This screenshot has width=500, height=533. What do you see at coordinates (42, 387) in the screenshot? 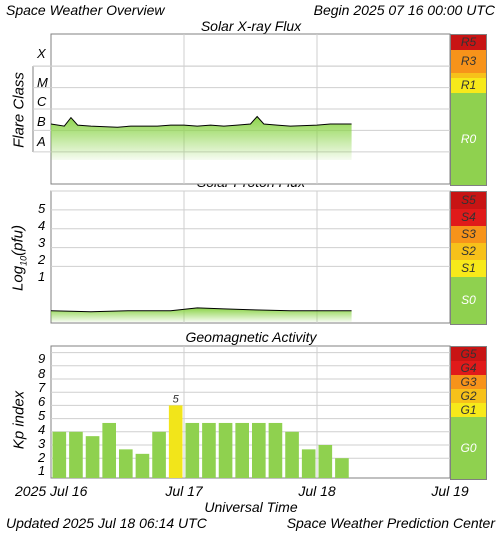
I see `kp-tick-7: 7` at bounding box center [42, 387].